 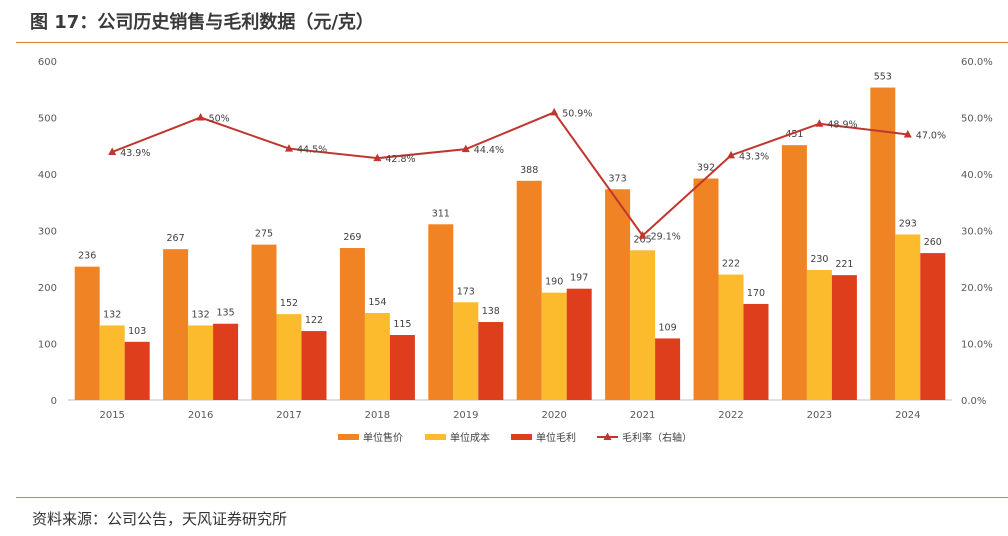 What do you see at coordinates (200, 415) in the screenshot?
I see `x-tick-label: 2016` at bounding box center [200, 415].